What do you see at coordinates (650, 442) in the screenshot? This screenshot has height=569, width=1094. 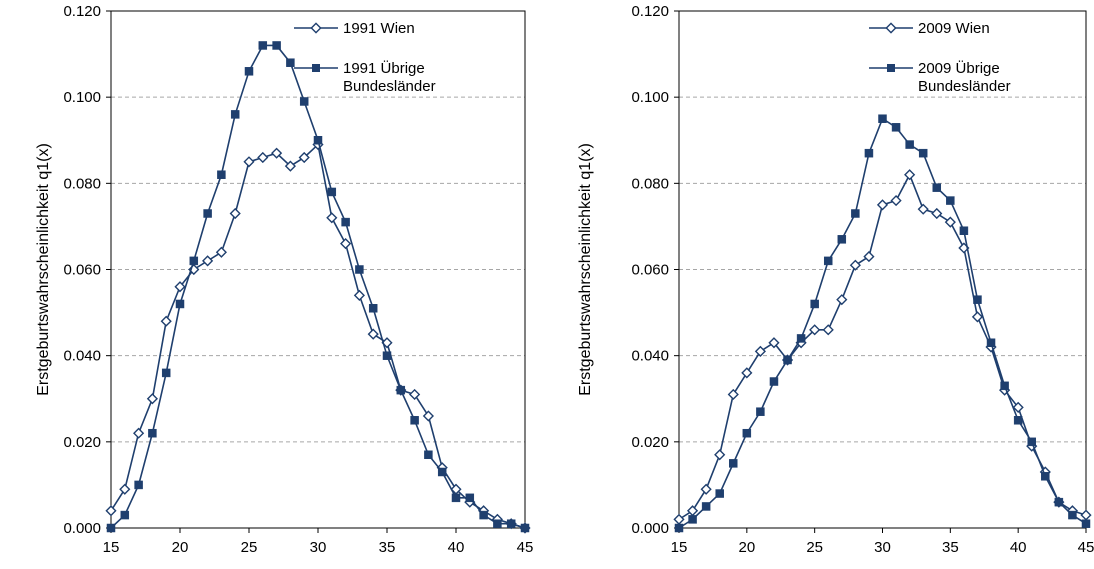 I see `y-tick-label: 0.020` at bounding box center [650, 442].